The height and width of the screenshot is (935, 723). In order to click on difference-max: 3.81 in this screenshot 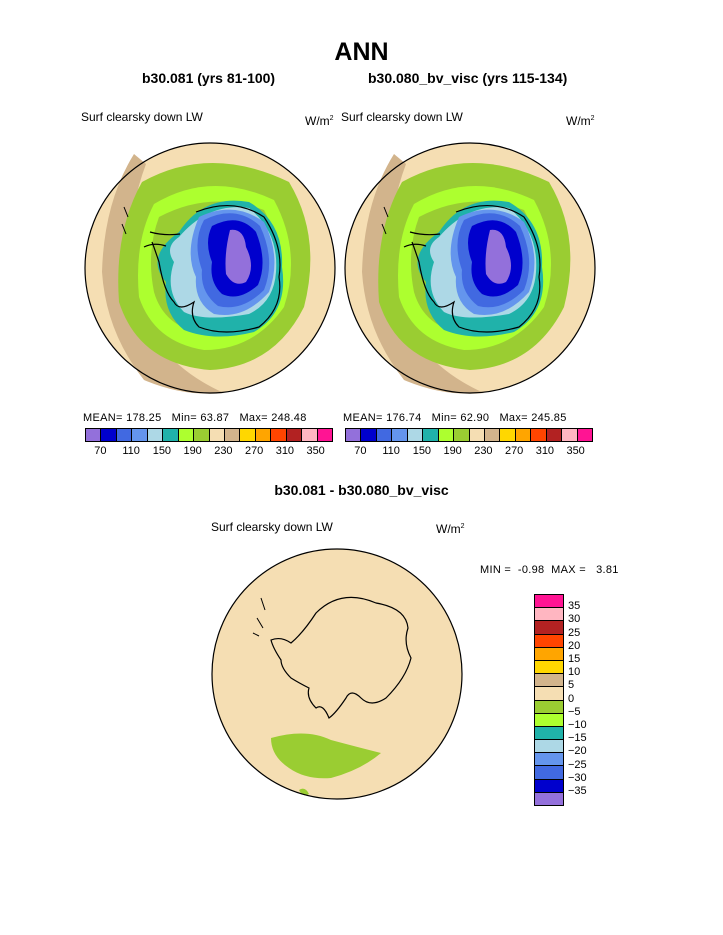, I will do `click(607, 570)`.